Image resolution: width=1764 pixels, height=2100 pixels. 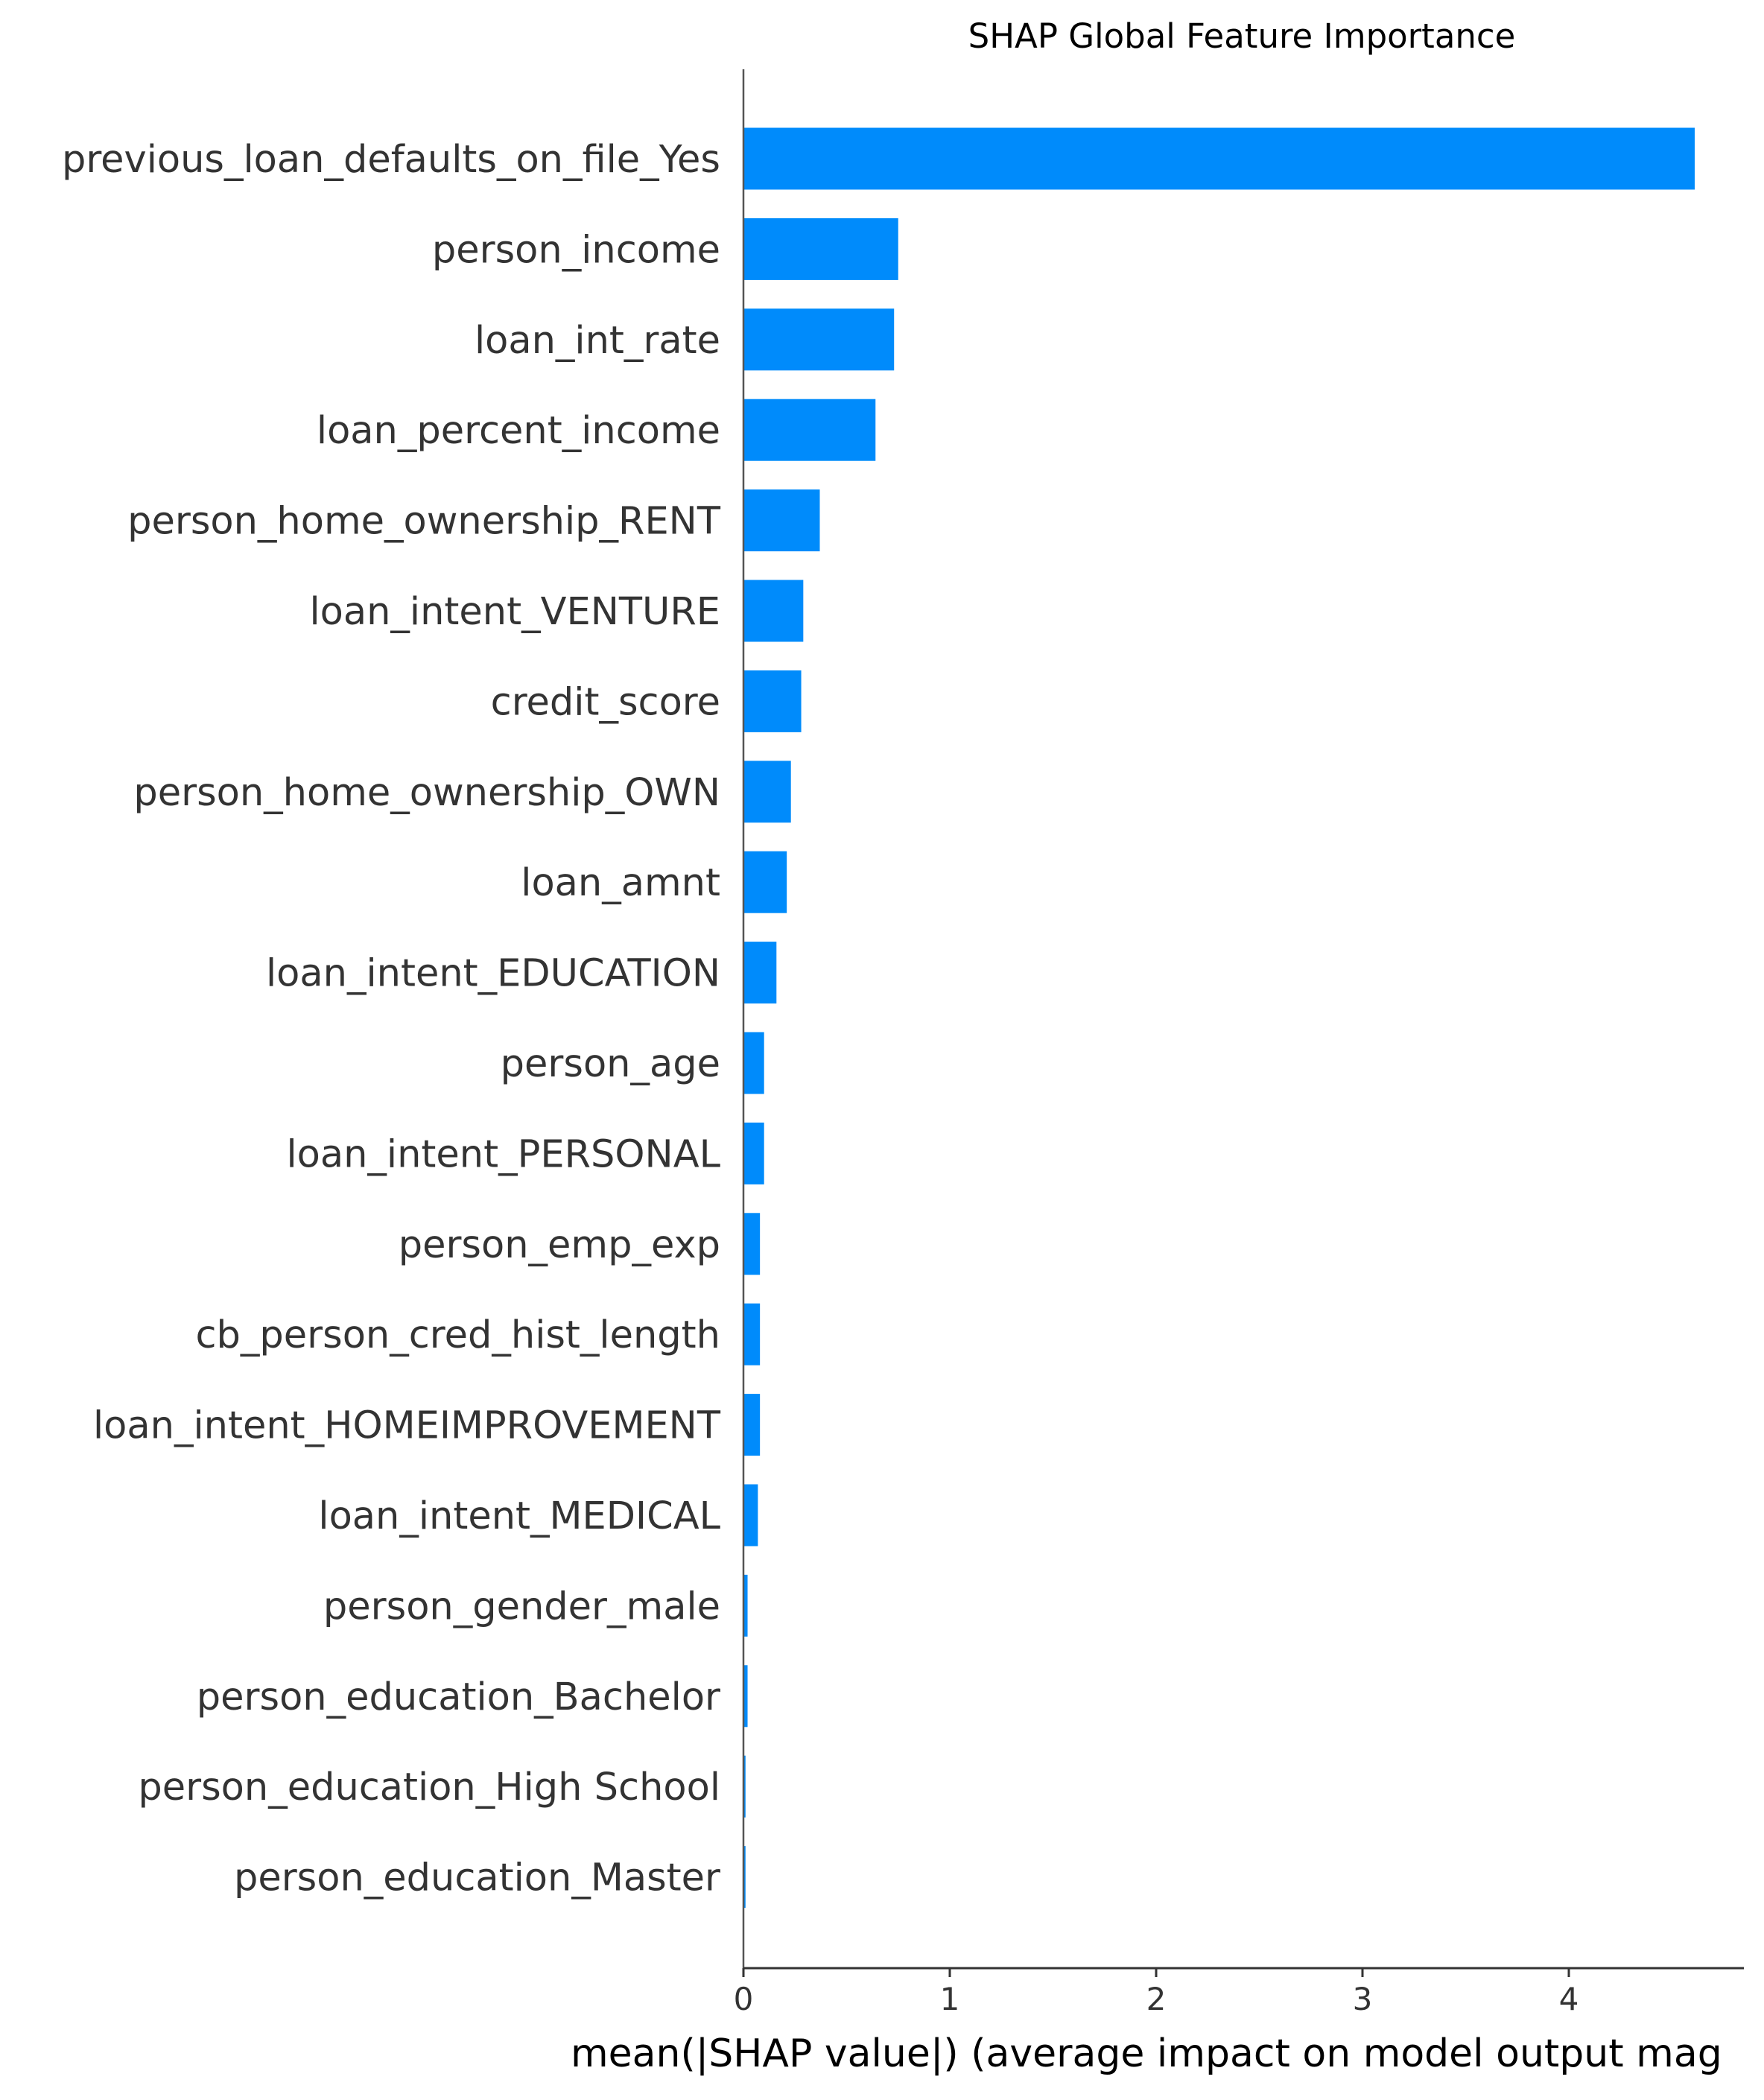 I want to click on category-label-7: person_home_ownership_OWN, so click(x=426, y=793).